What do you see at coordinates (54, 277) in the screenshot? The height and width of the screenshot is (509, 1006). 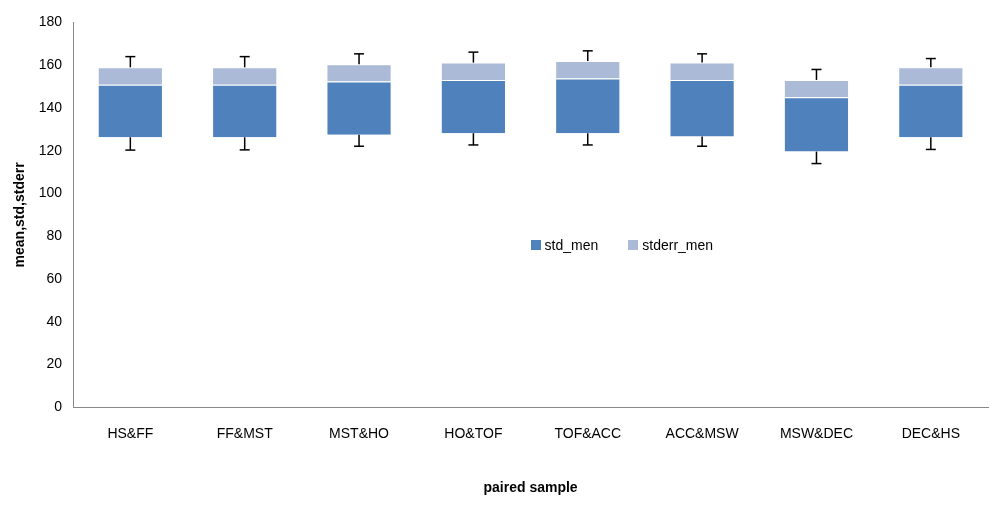 I see `y-tick-label: 60` at bounding box center [54, 277].